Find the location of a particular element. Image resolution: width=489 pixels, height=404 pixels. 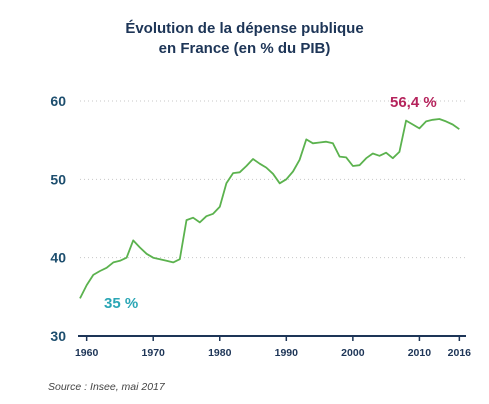

y-tick-label: 60 is located at coordinates (58, 101).